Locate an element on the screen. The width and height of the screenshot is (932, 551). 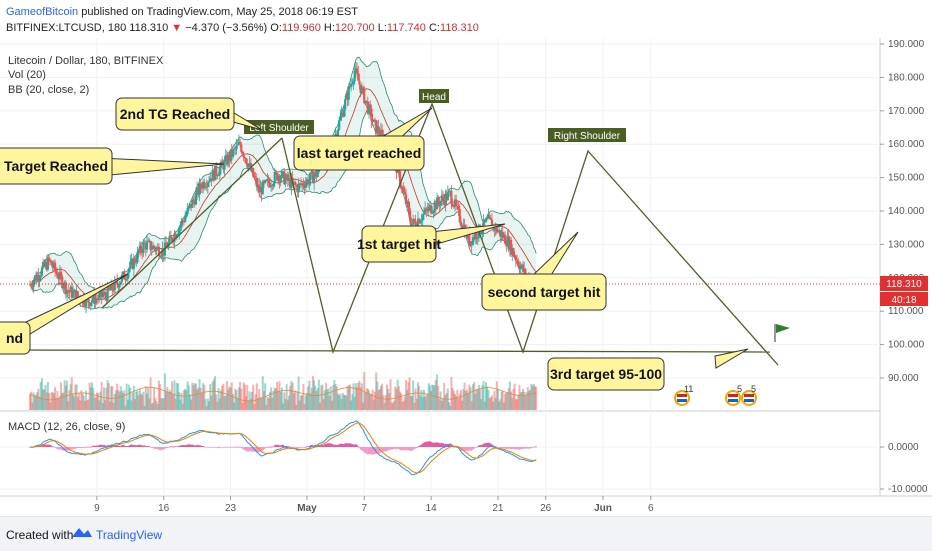
head-label: Head is located at coordinates (434, 97).